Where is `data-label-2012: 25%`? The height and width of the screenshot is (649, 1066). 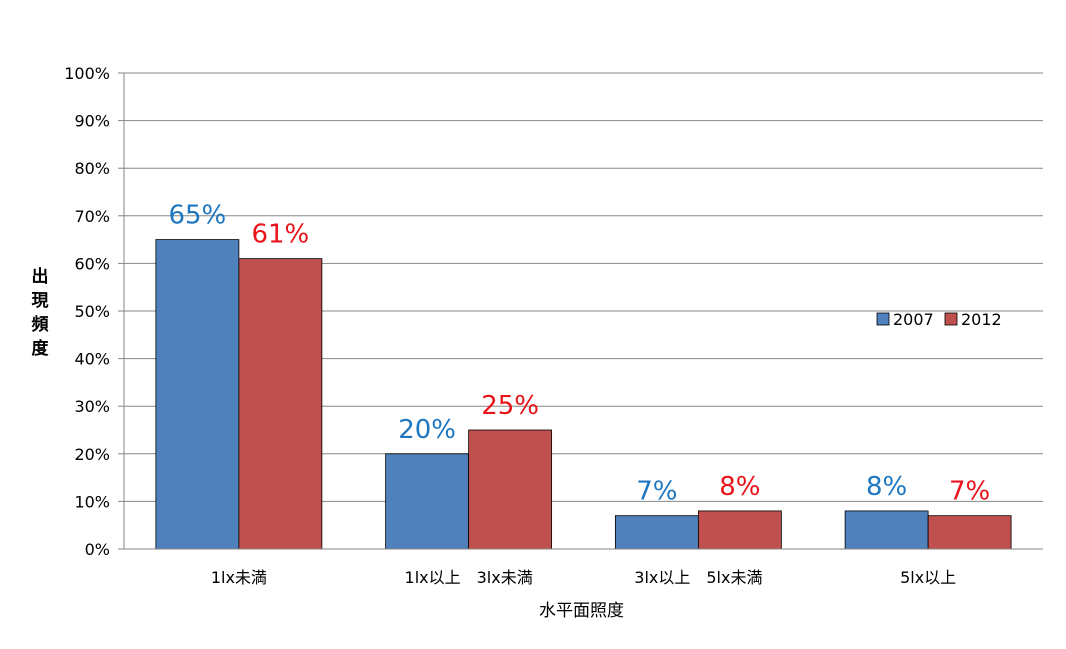
data-label-2012: 25% is located at coordinates (510, 406).